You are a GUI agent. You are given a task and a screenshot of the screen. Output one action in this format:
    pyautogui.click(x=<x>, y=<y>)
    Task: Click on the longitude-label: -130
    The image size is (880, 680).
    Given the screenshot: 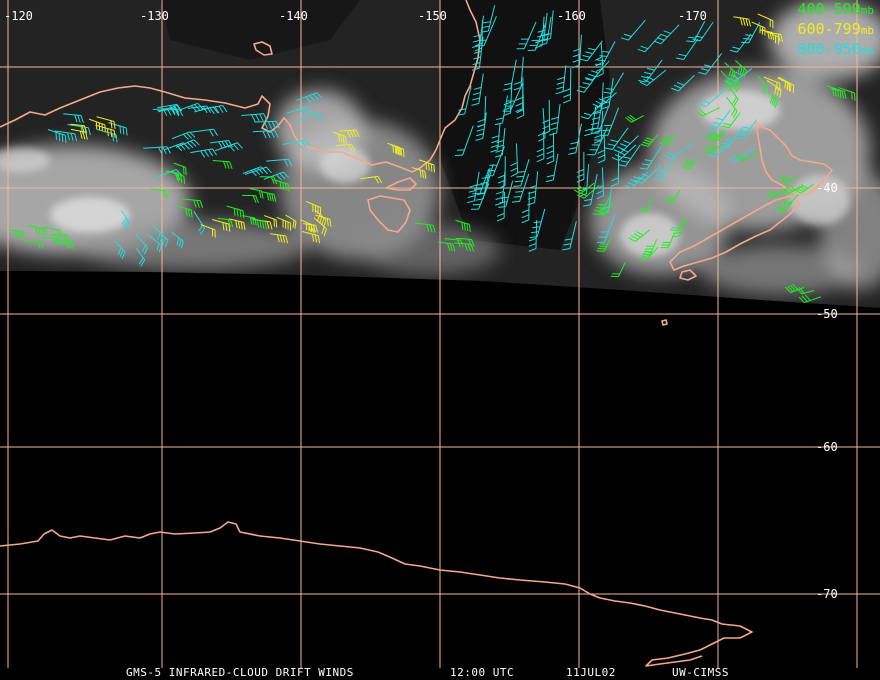 What is the action you would take?
    pyautogui.click(x=154, y=16)
    